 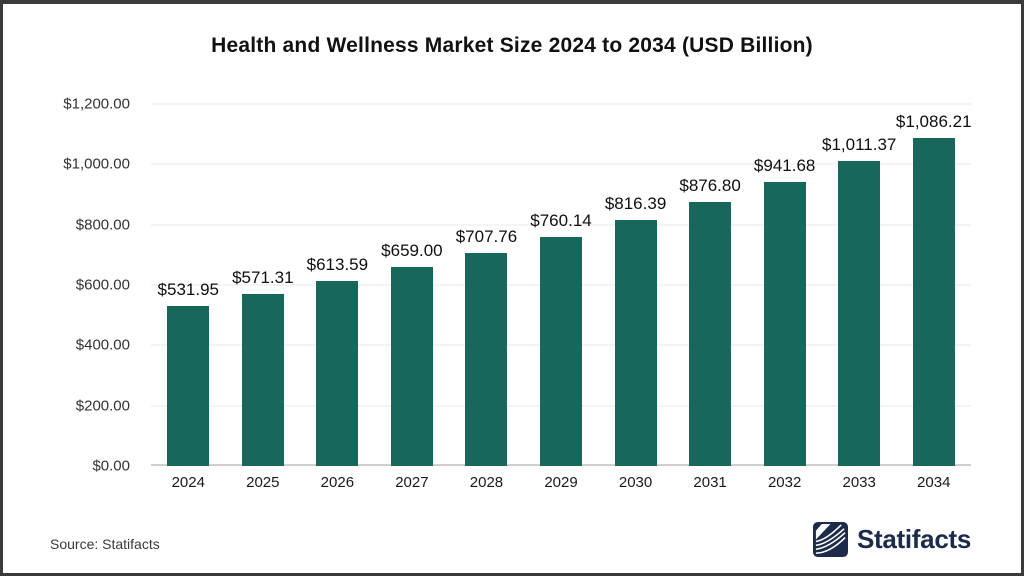 I want to click on bar-value-label: $876.80, so click(x=710, y=185).